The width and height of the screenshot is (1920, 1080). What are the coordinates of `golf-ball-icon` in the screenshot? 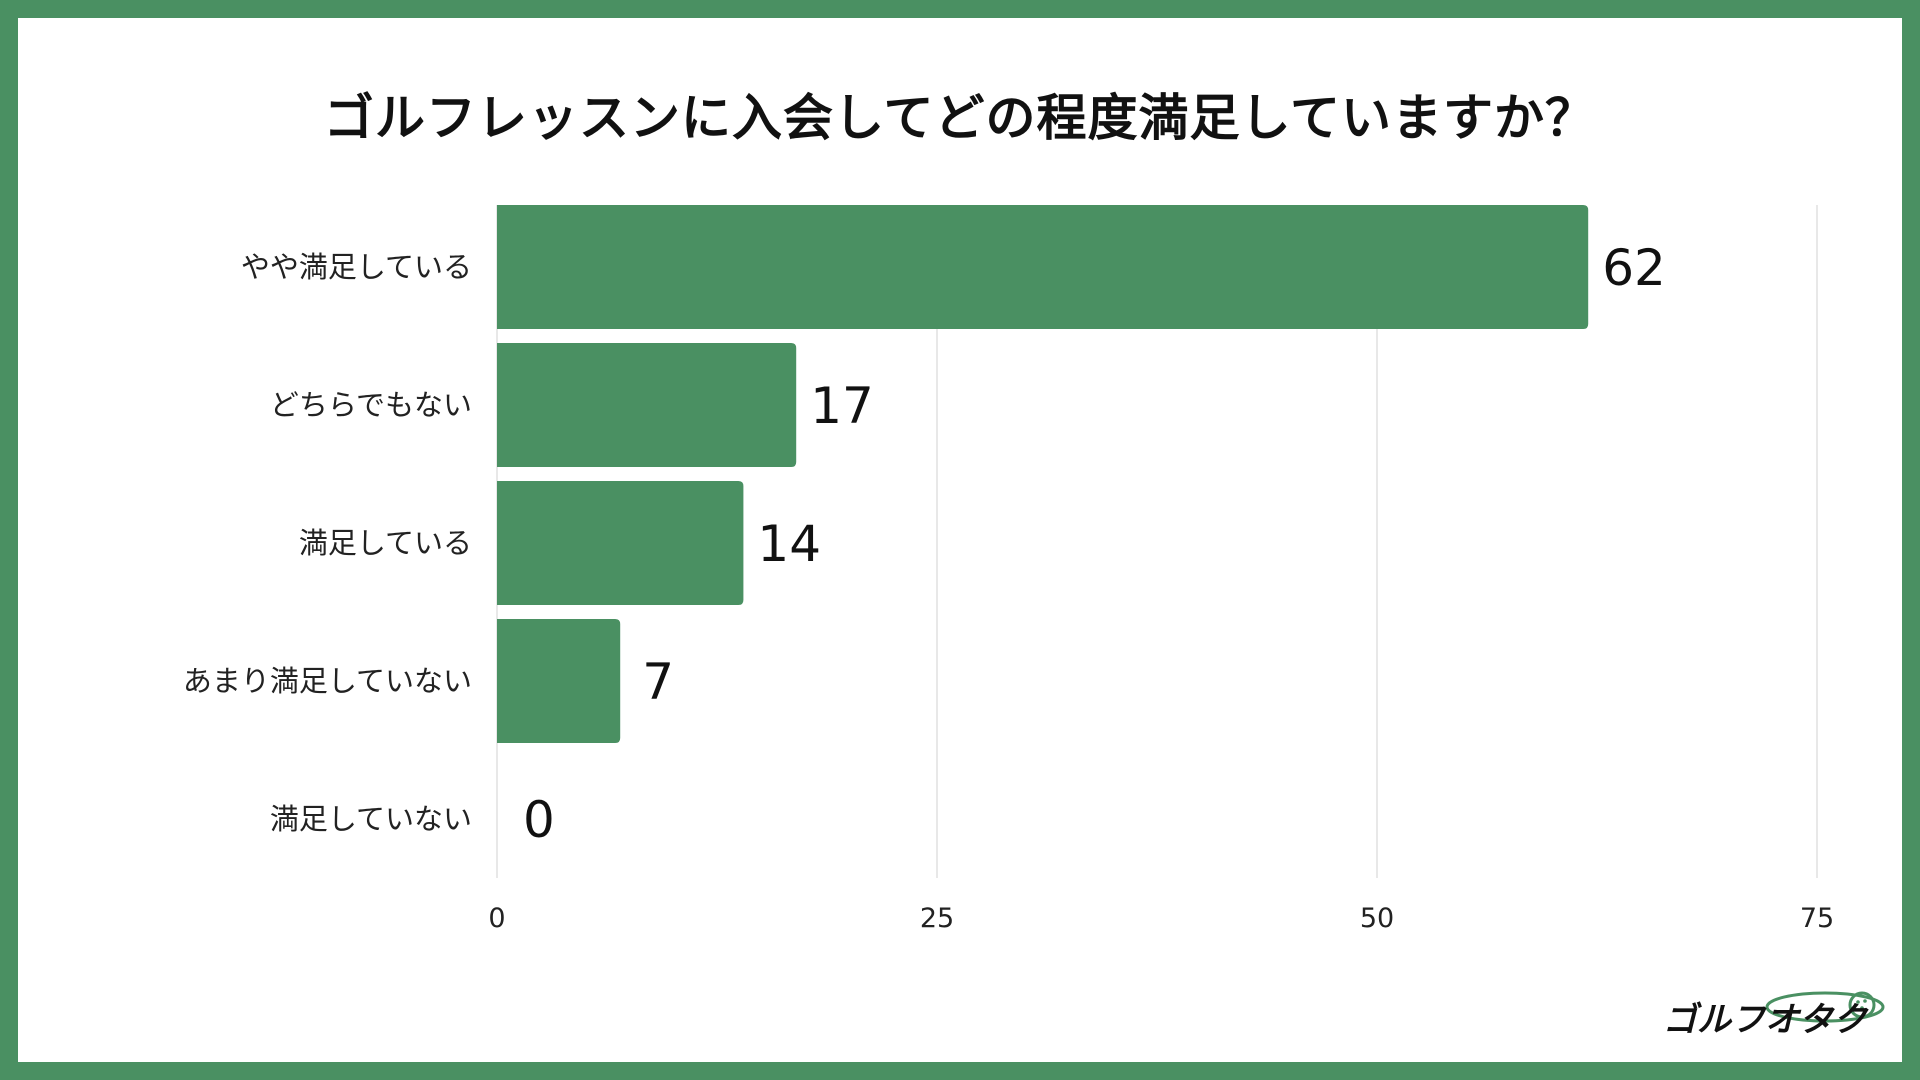 It's located at (1825, 1007).